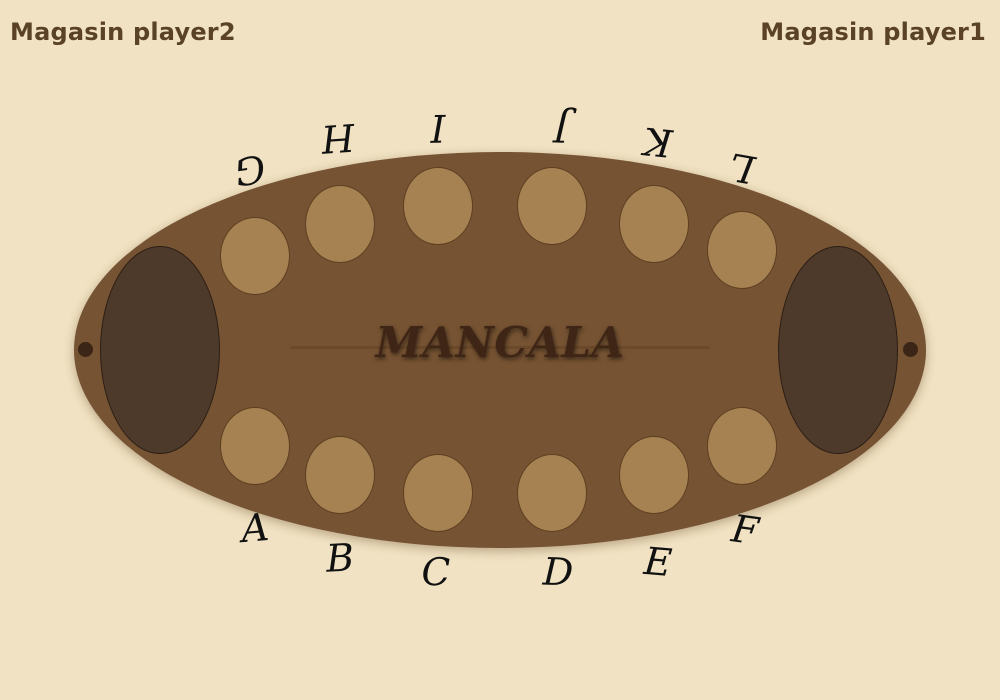 This screenshot has width=1000, height=700. Describe the element at coordinates (742, 250) in the screenshot. I see `pit-l` at that location.